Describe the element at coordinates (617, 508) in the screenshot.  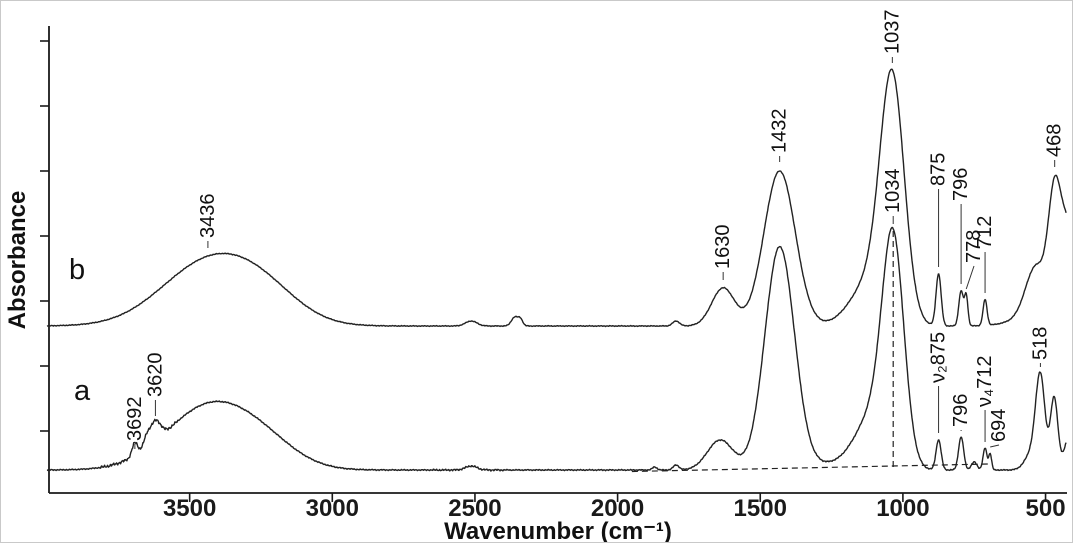
I see `x-tick-label-2000: 2000` at that location.